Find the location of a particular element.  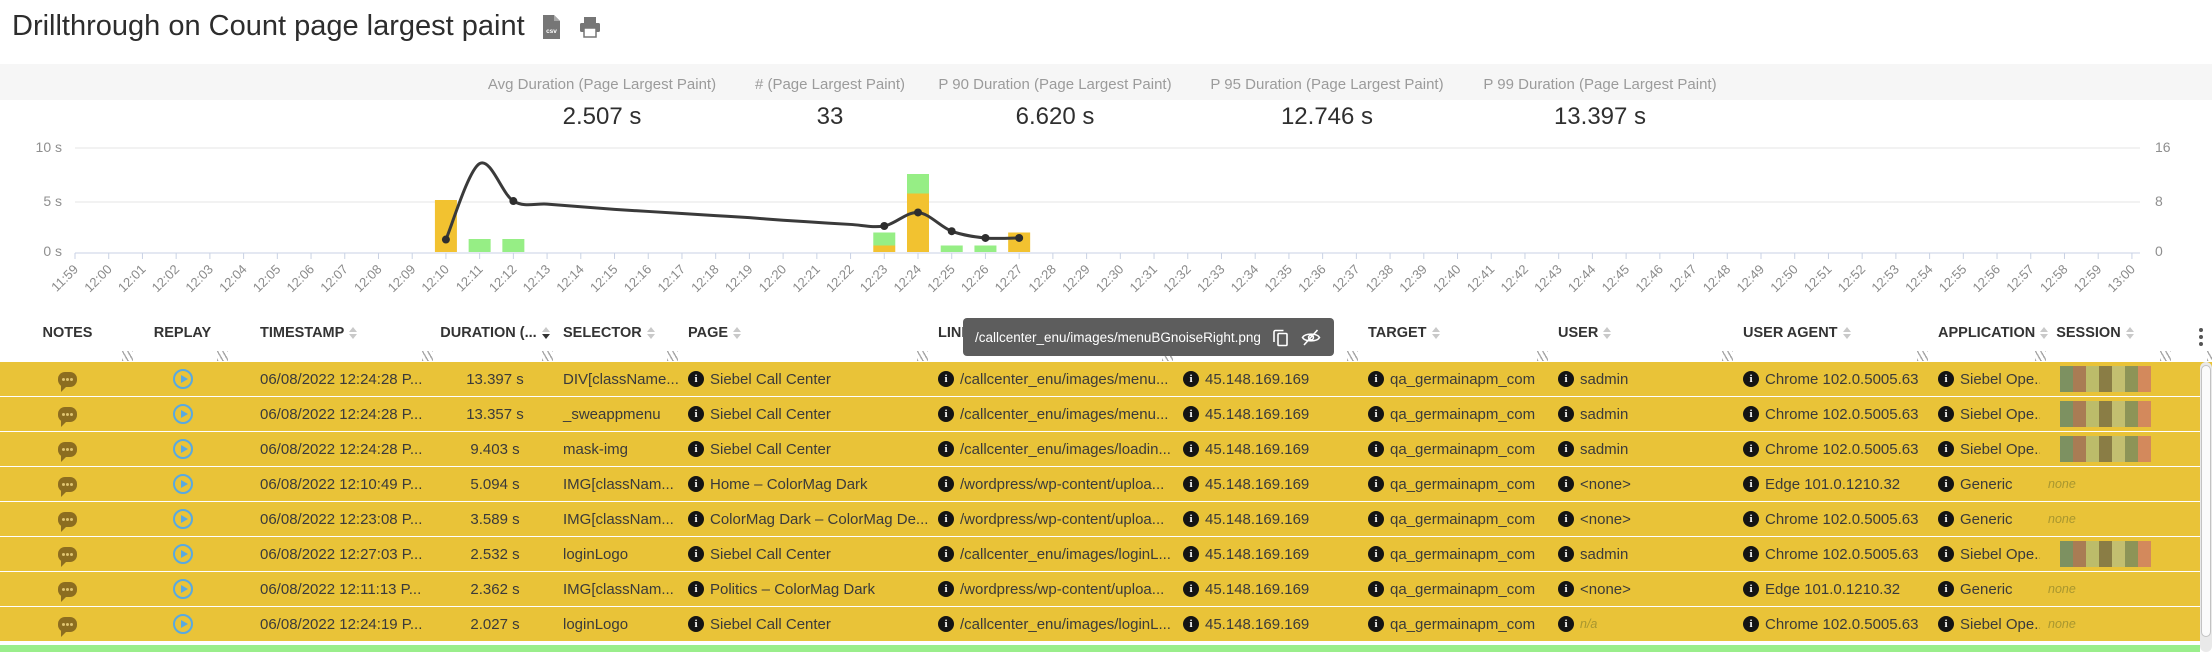

column-header-page: PAGE is located at coordinates (805, 340).